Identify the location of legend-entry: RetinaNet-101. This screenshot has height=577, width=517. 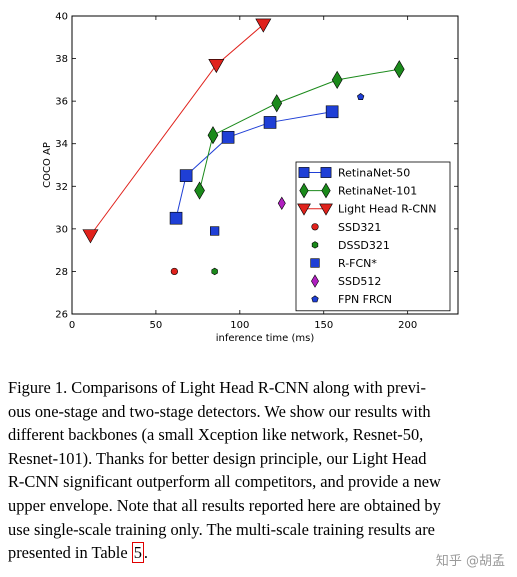
(358, 190).